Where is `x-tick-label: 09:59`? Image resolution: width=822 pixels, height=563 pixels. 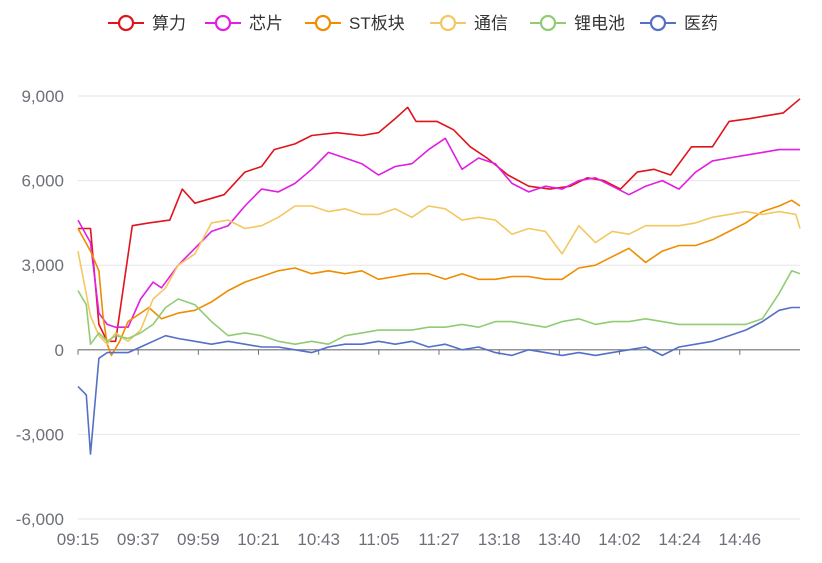
x-tick-label: 09:59 is located at coordinates (198, 539).